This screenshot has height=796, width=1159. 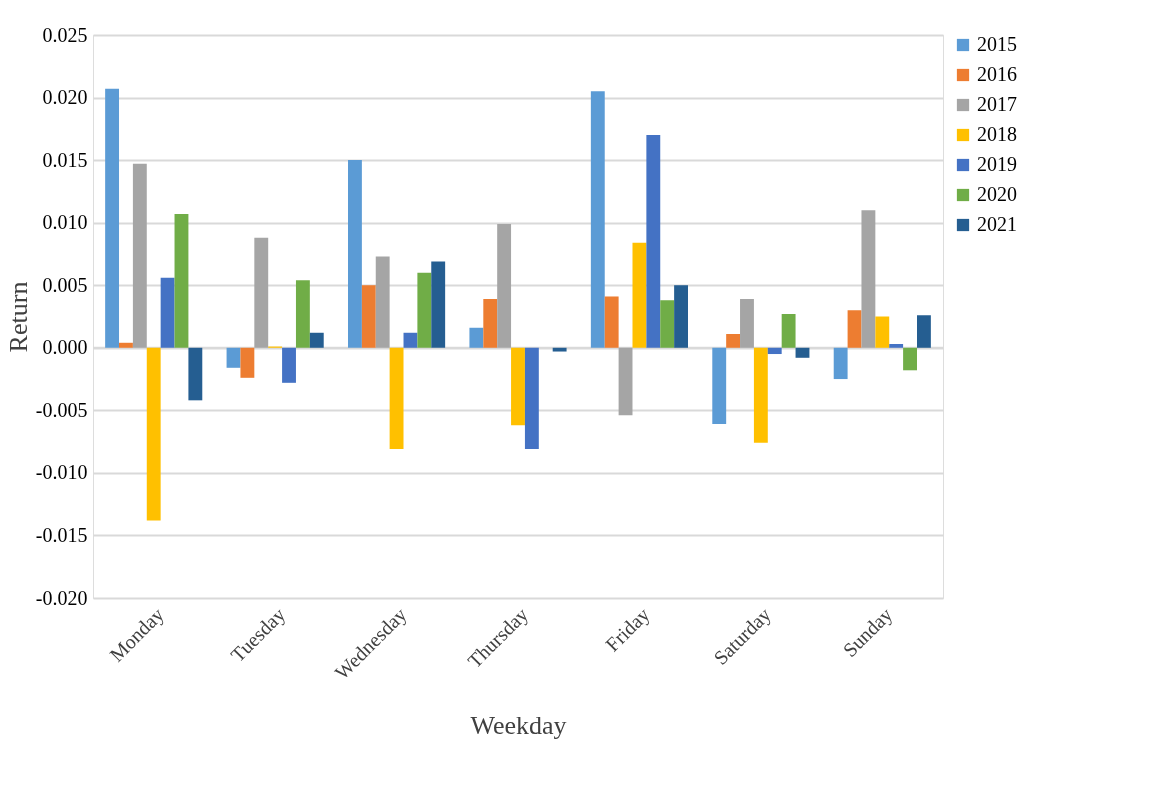 What do you see at coordinates (997, 224) in the screenshot?
I see `legend-label: 2021` at bounding box center [997, 224].